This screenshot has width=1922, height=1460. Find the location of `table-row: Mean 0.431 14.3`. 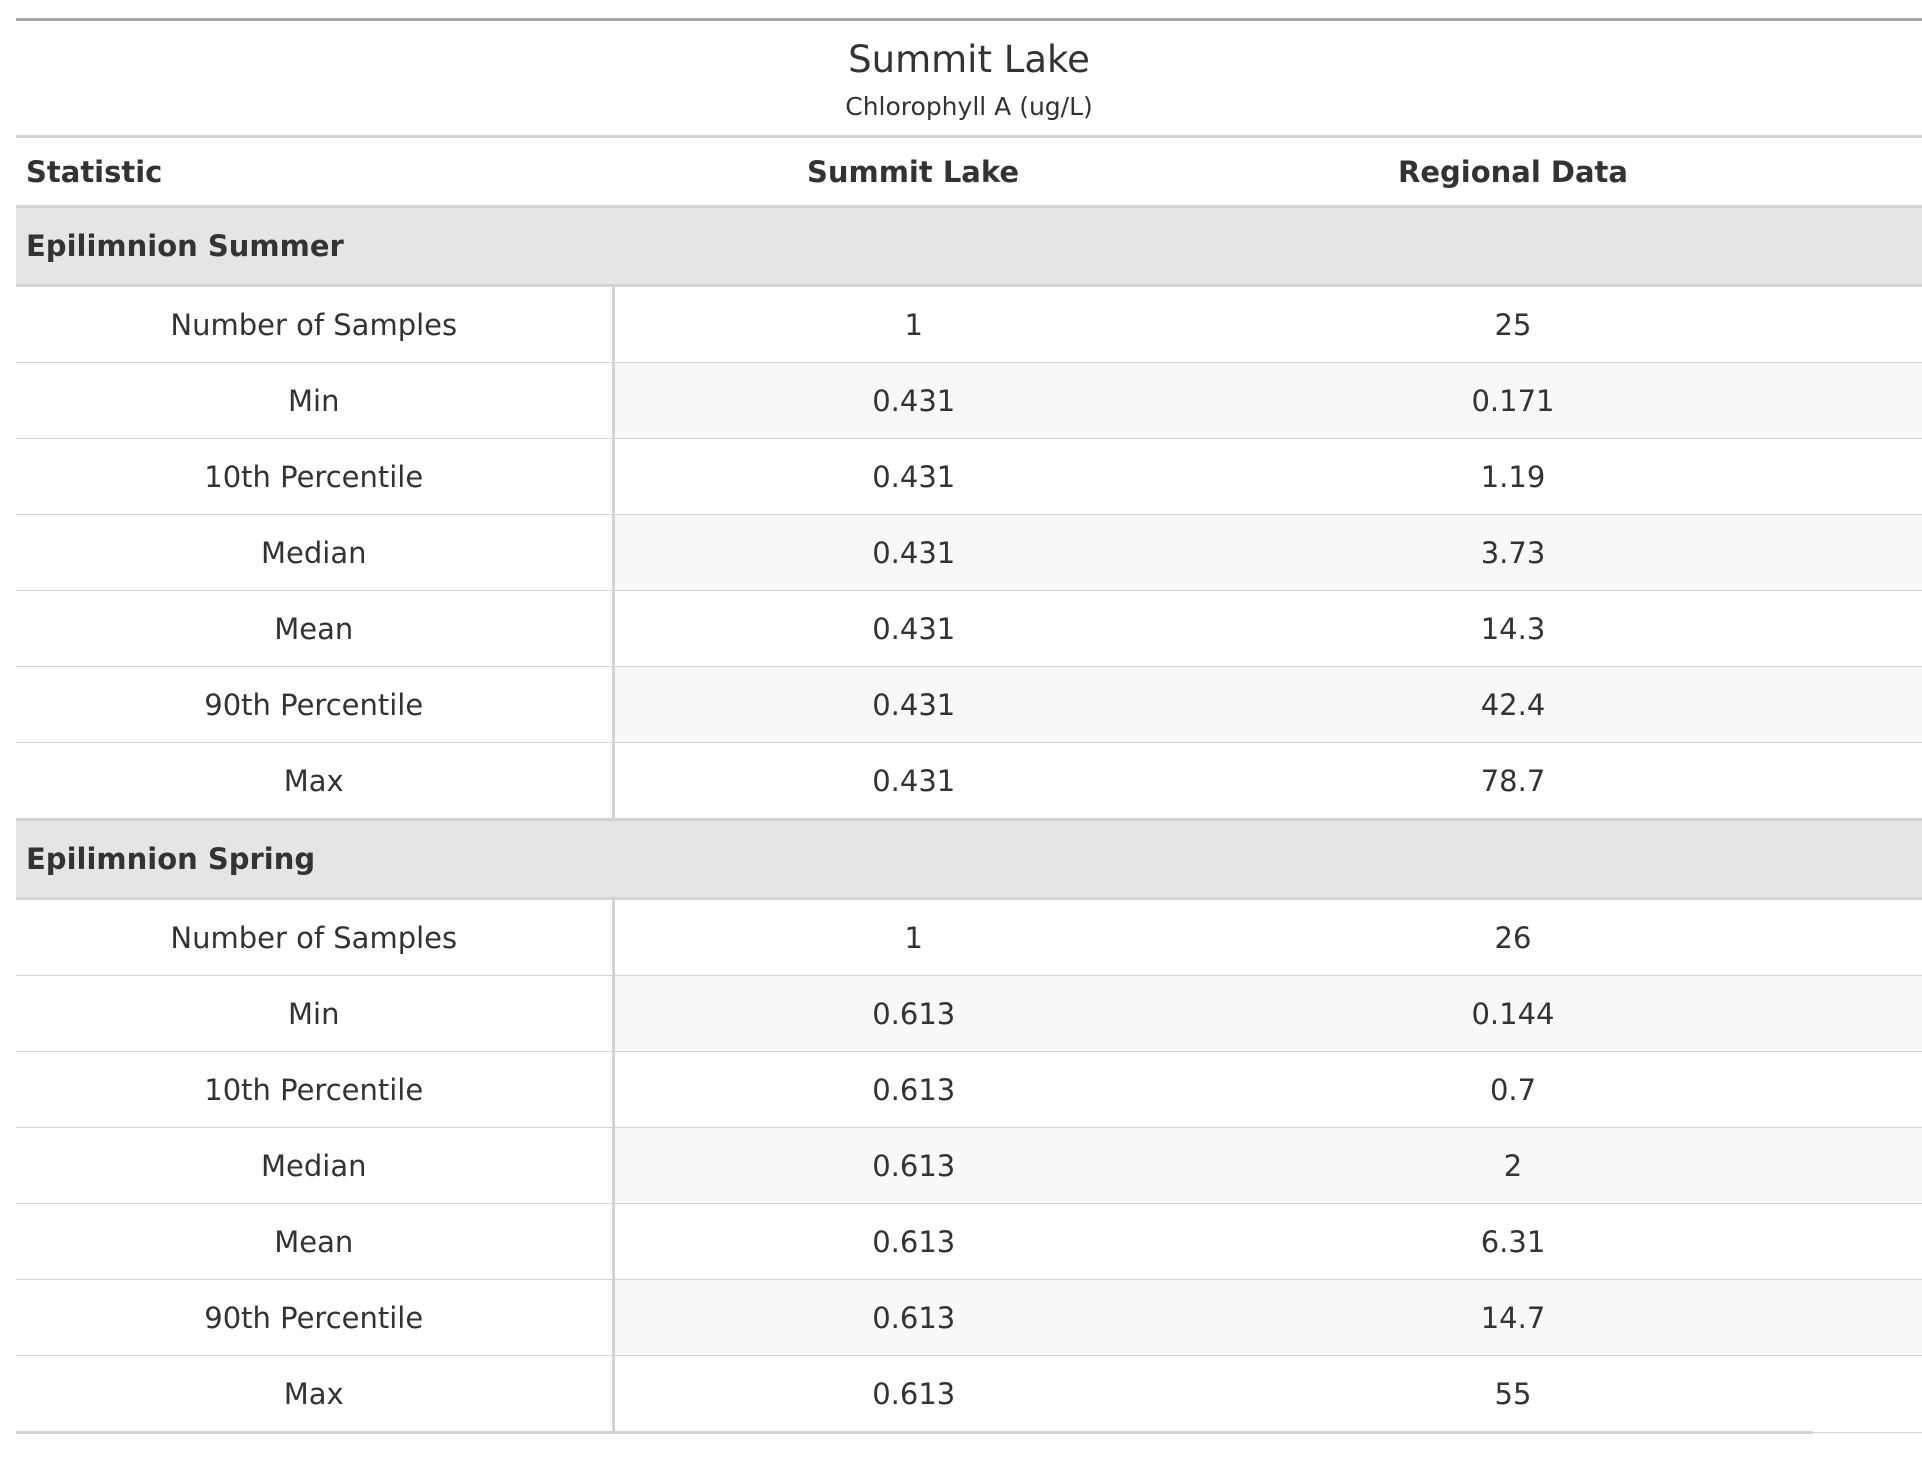

table-row: Mean 0.431 14.3 is located at coordinates (969, 628).